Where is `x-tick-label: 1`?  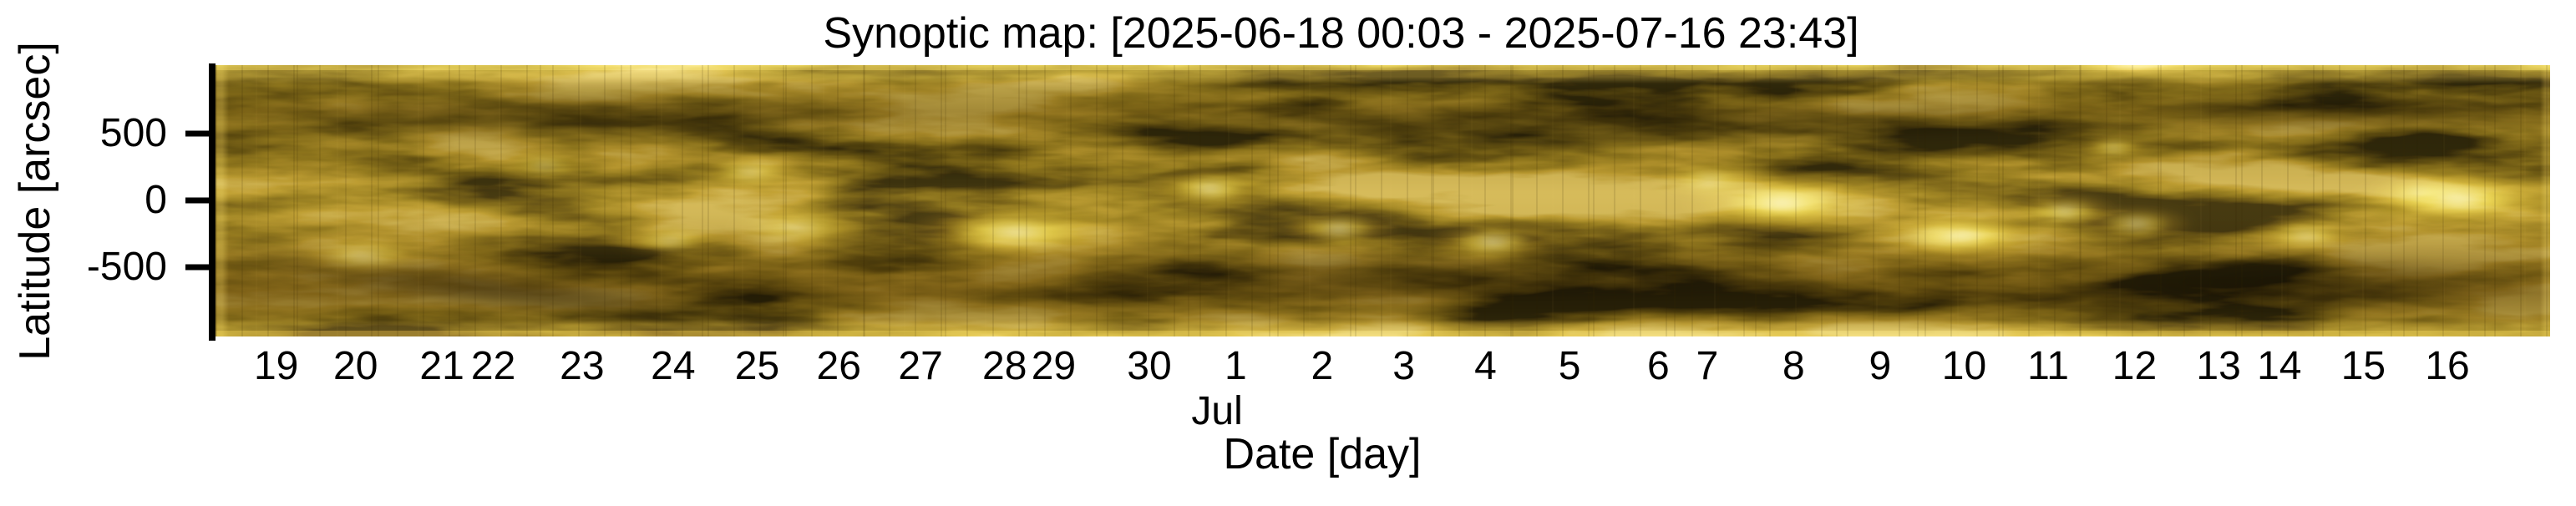
x-tick-label: 1 is located at coordinates (1236, 366).